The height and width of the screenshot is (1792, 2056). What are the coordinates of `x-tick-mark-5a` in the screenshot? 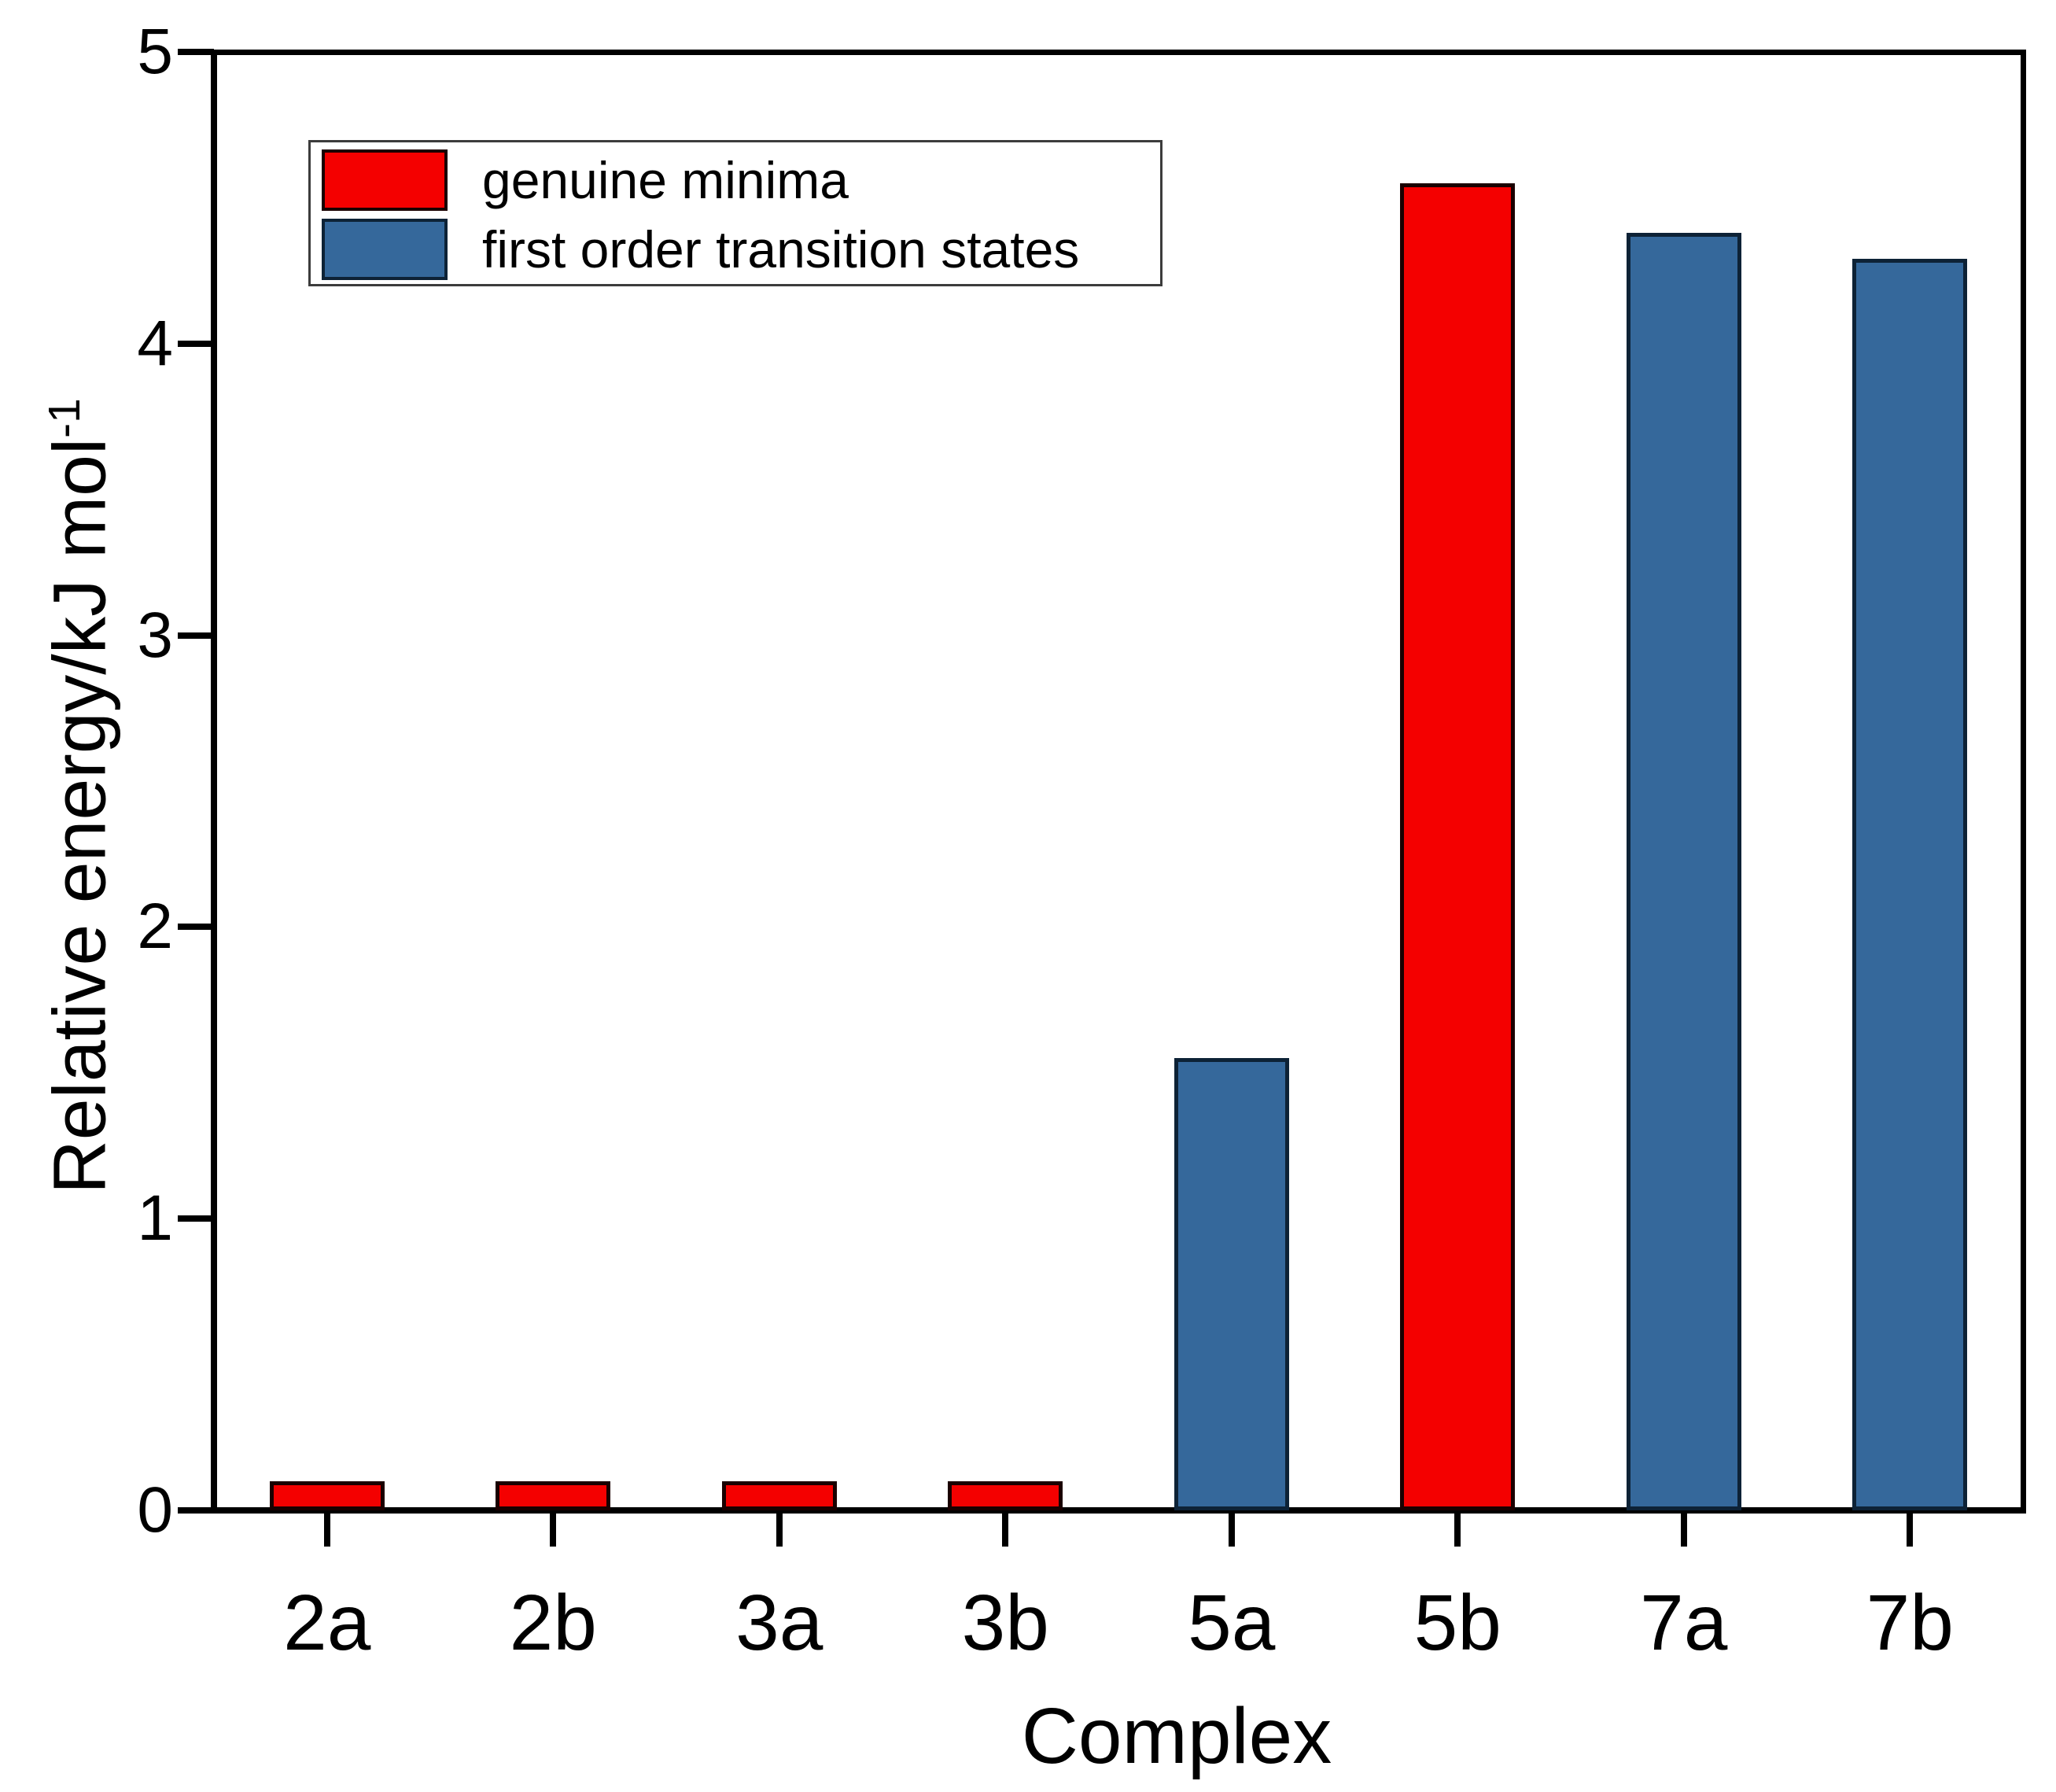 It's located at (1231, 1529).